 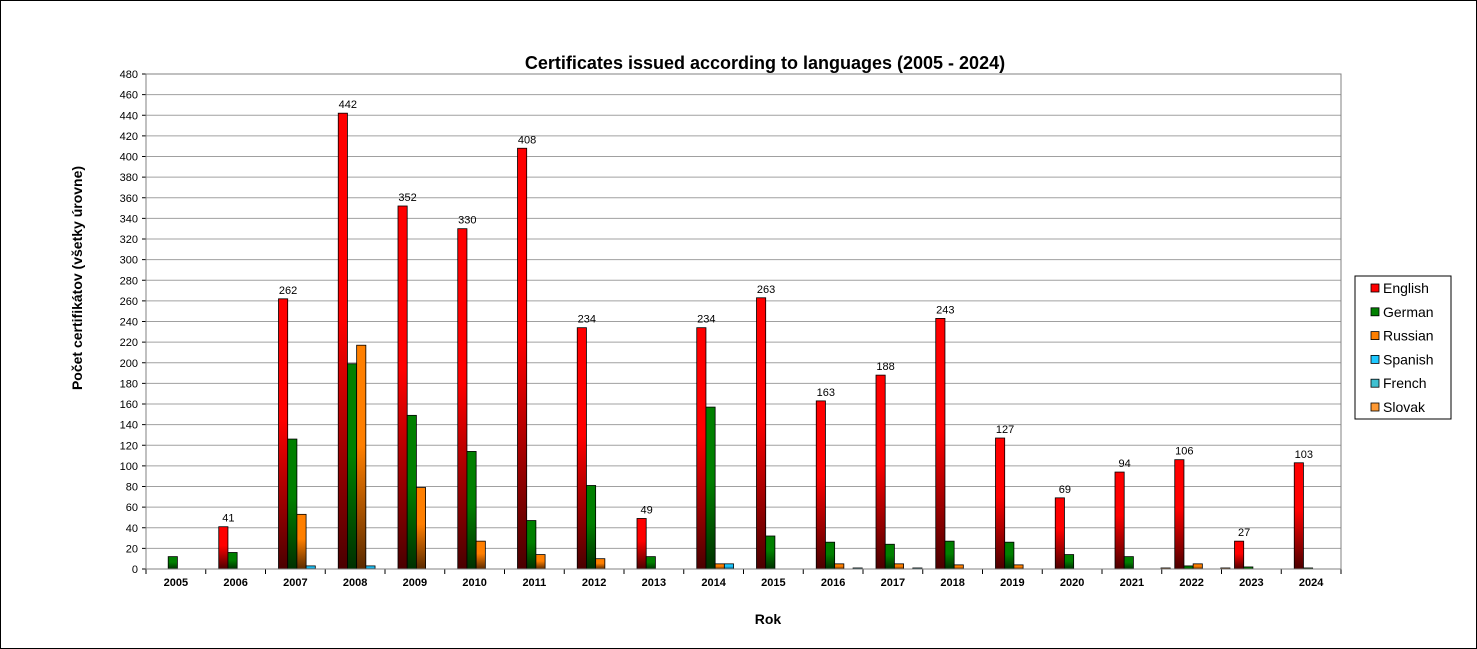 What do you see at coordinates (129, 137) in the screenshot?
I see `y-tick-label: 420` at bounding box center [129, 137].